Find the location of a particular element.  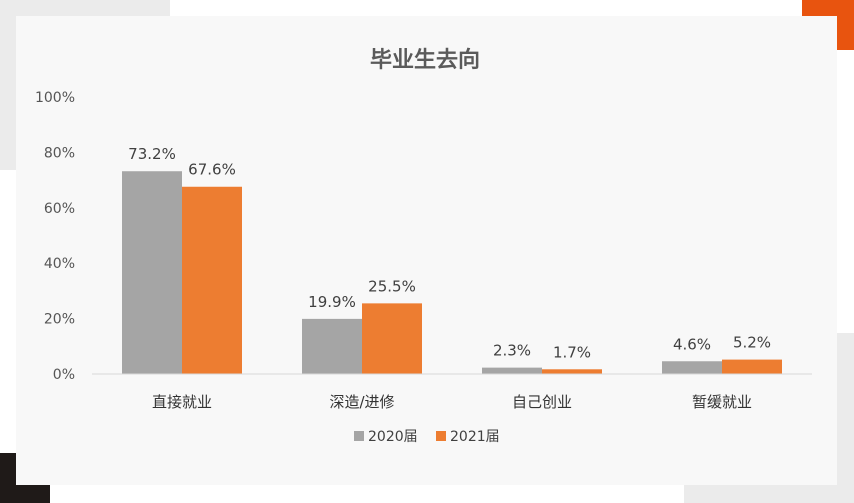

data-label: 5.2% is located at coordinates (752, 343).